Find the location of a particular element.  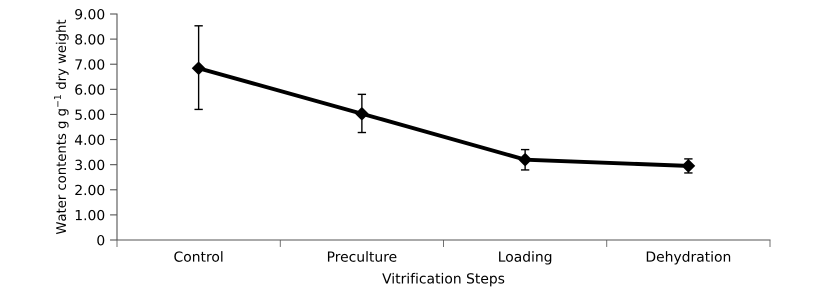

y-tick-label: 1.00 is located at coordinates (90, 215).